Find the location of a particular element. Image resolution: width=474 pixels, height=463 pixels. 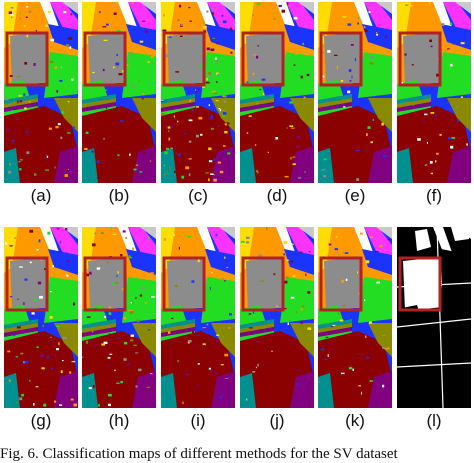

panel-label: (i) is located at coordinates (198, 420).